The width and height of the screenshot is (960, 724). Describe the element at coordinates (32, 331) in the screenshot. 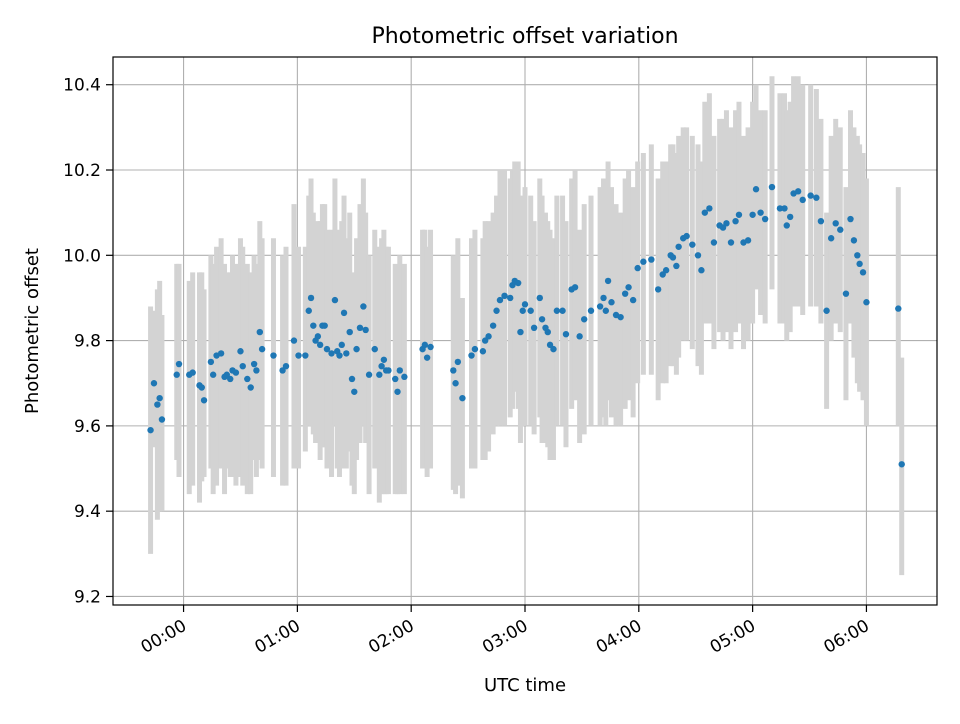

I see `y-axis-label: Photometric offset` at that location.